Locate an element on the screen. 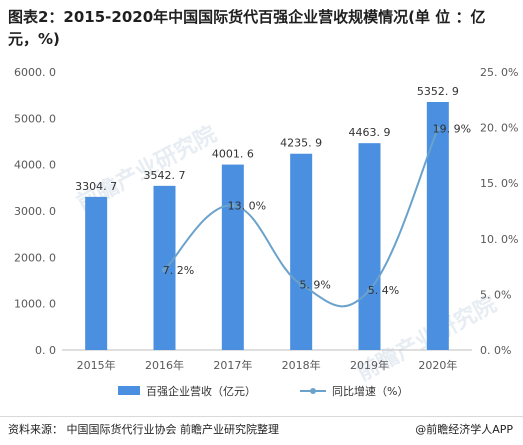 Image resolution: width=523 pixels, height=445 pixels. footer: 资料来源： 中国国际货代行业协会 前瞻产业研究院整理 @前瞻经济学人APP is located at coordinates (261, 428).